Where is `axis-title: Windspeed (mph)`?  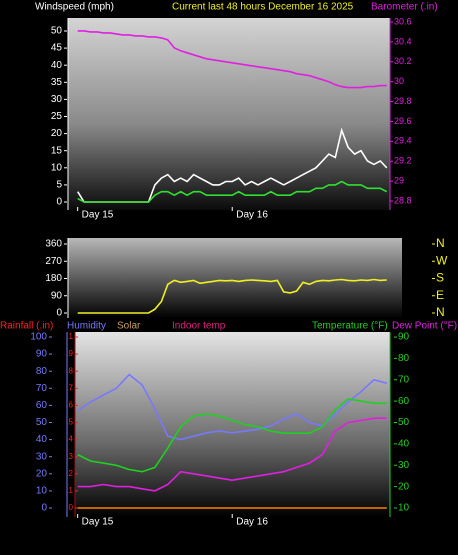 axis-title: Windspeed (mph) is located at coordinates (74, 7).